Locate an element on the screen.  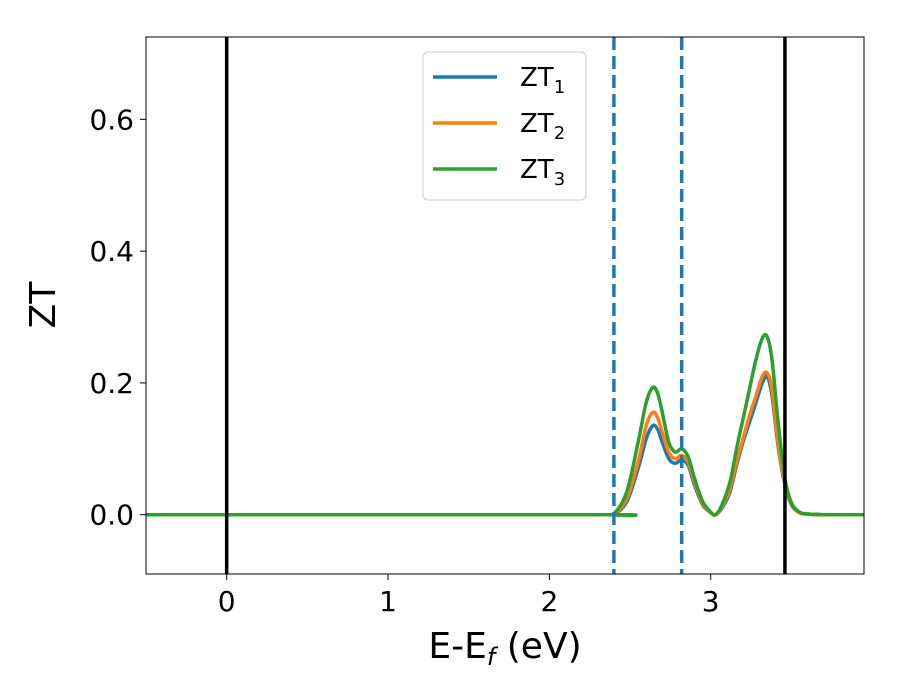
legend-box is located at coordinates (504, 126).